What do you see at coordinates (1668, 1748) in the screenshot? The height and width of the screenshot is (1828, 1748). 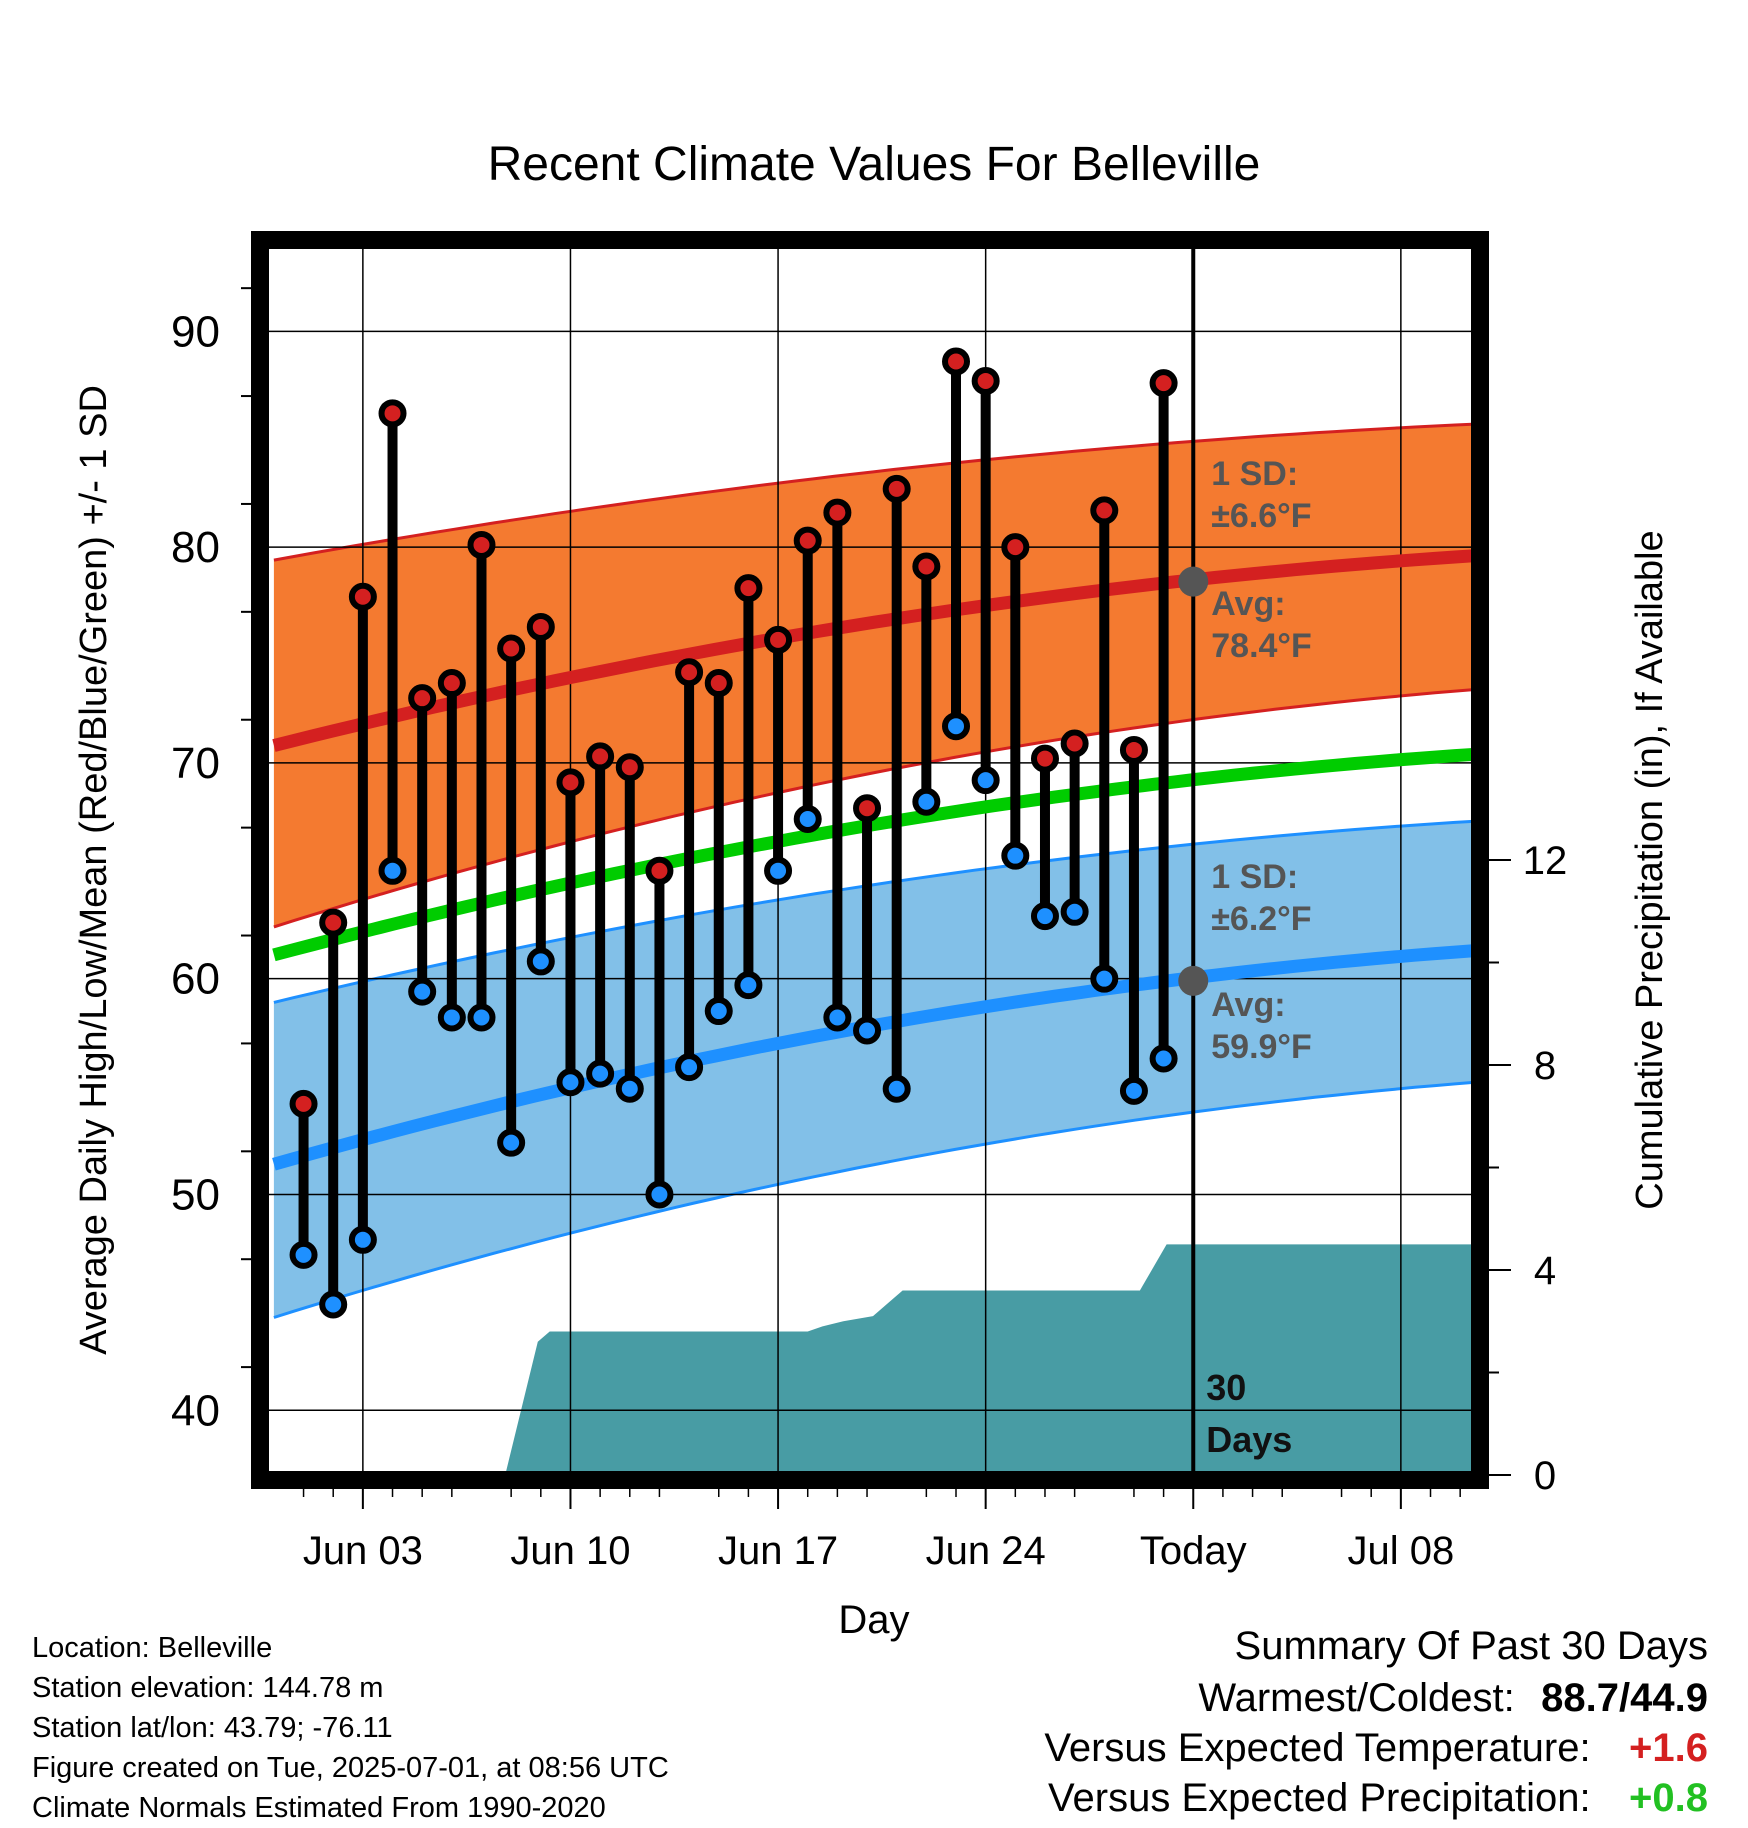 I see `temperature-deviation-value: +1.6` at bounding box center [1668, 1748].